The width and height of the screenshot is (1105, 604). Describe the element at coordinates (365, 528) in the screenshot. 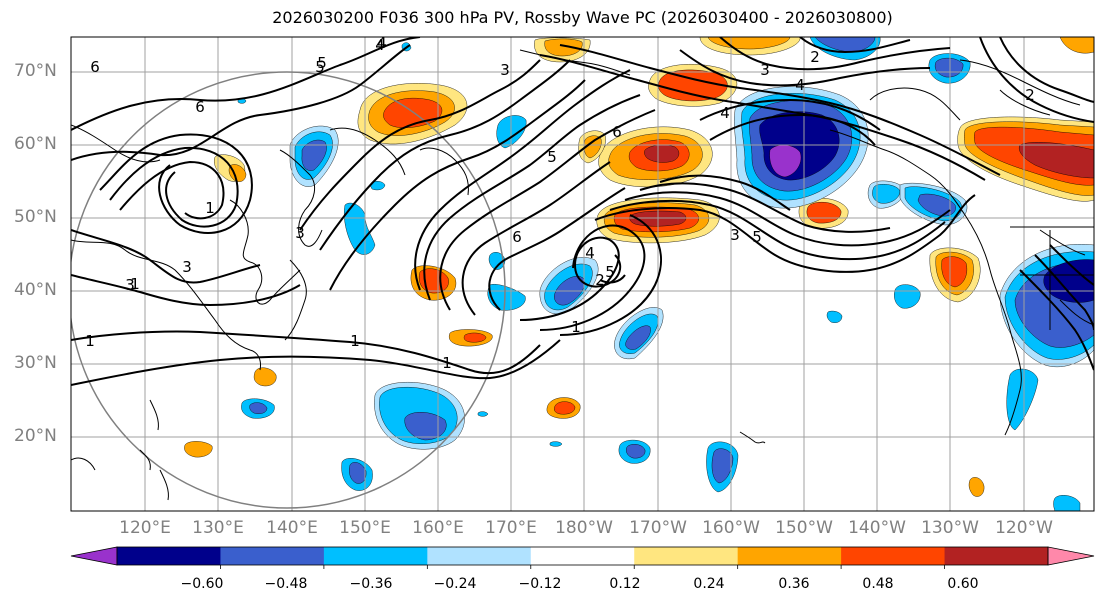

I see `lon-label: 150°E` at that location.